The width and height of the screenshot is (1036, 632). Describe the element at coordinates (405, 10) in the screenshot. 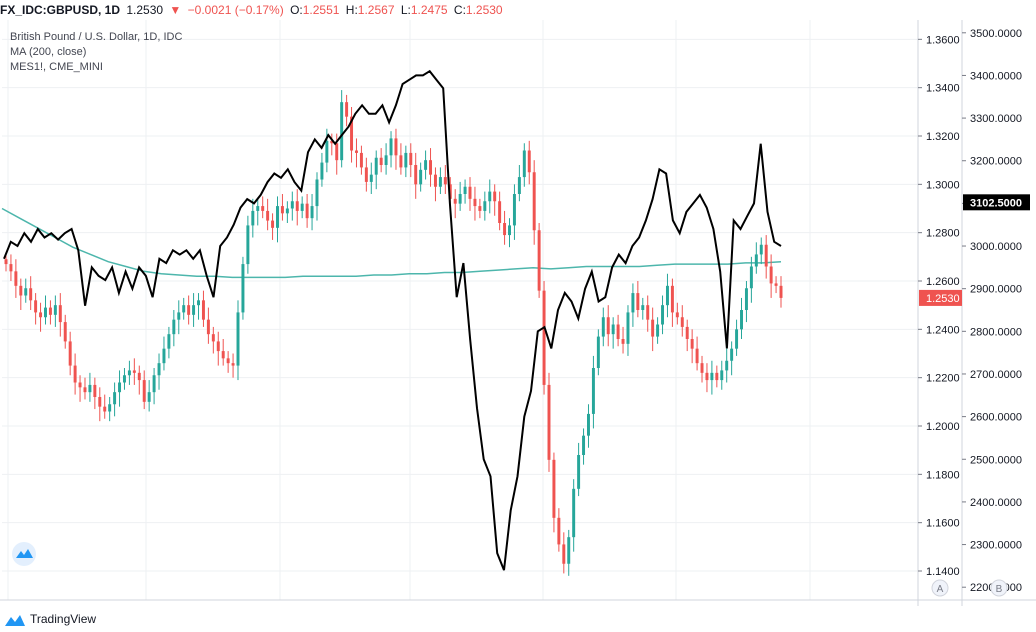

I see `low-label: L:` at that location.